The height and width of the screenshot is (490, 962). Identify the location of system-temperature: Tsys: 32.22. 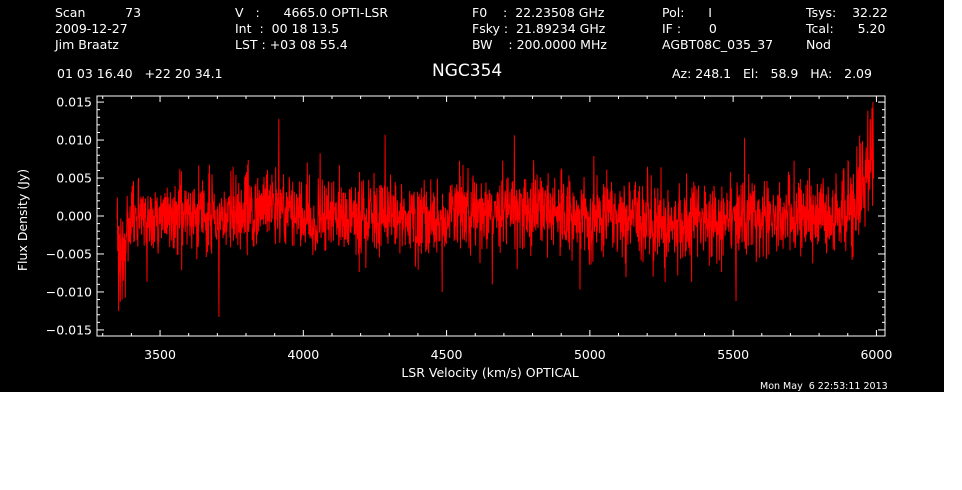
(847, 12).